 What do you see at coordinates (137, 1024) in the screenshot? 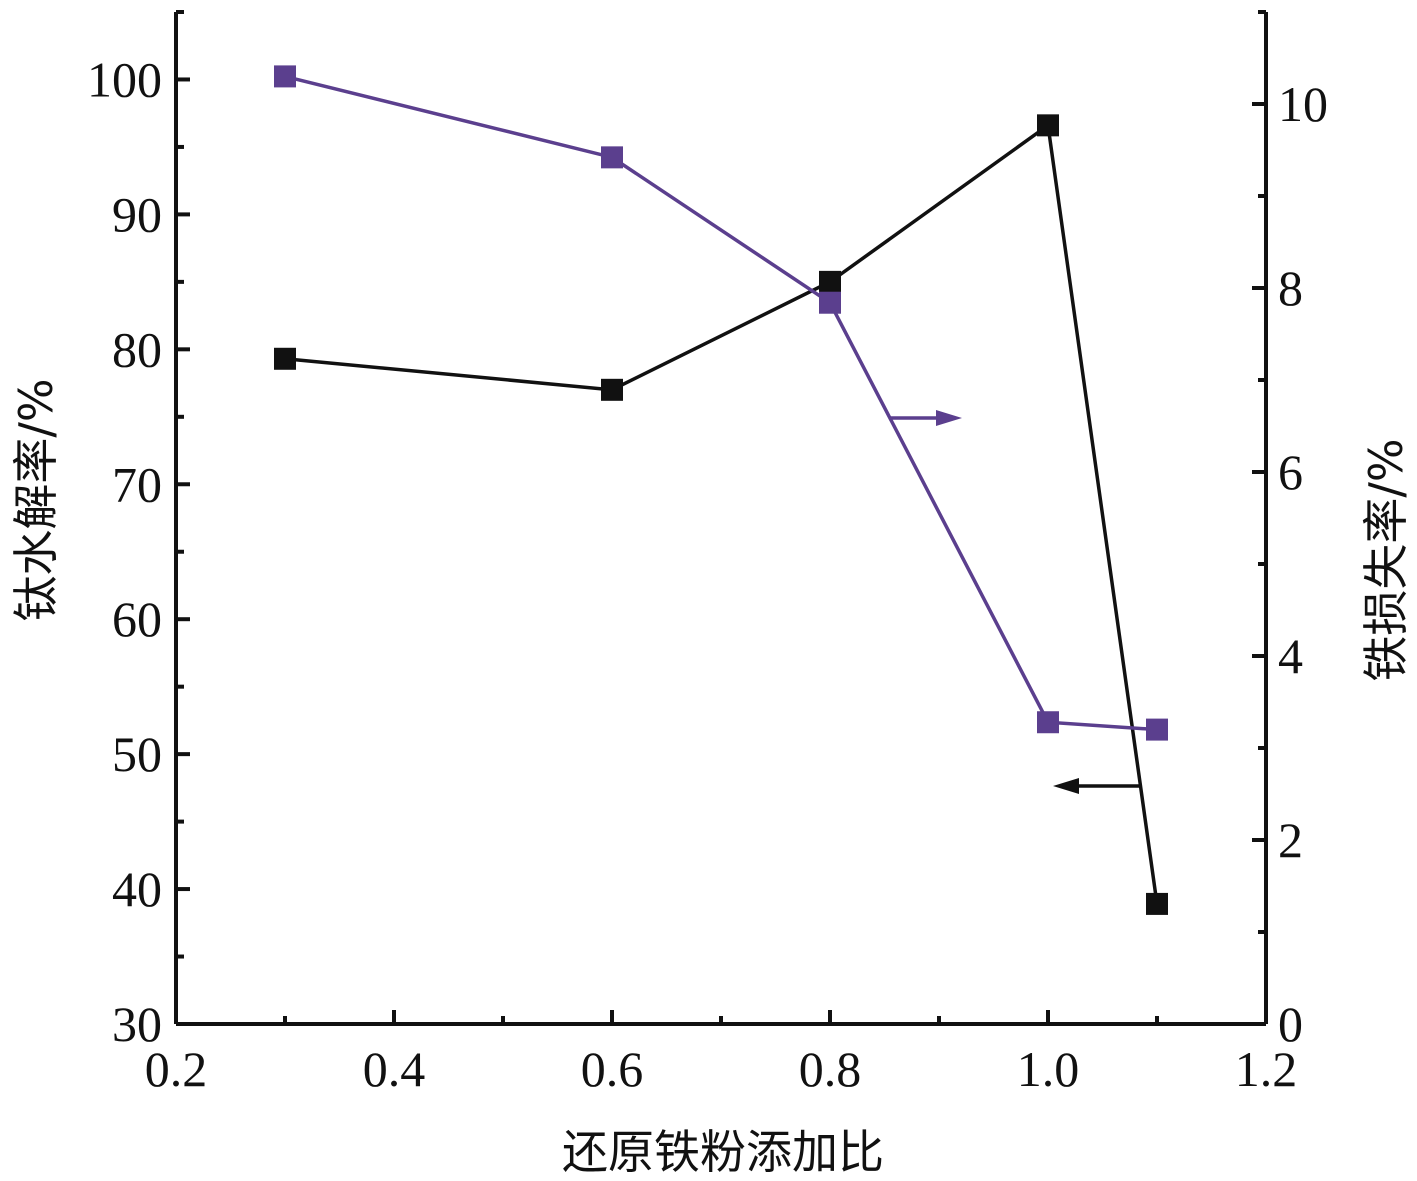
I see `left-y-tick-label: 30` at bounding box center [137, 1024].